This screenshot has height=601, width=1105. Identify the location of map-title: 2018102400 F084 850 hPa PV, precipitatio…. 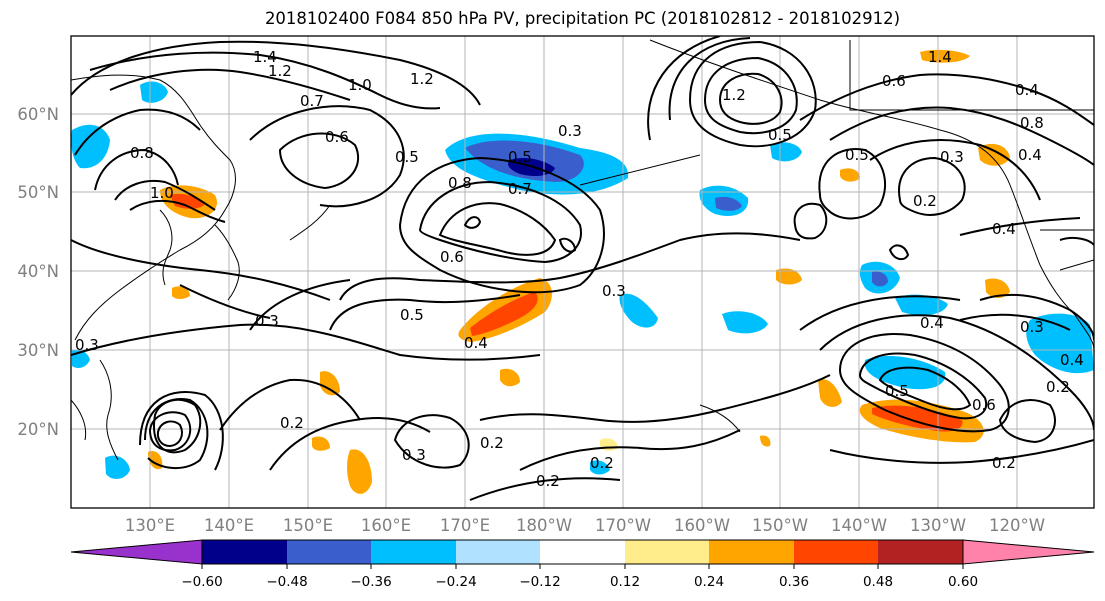
(582, 18).